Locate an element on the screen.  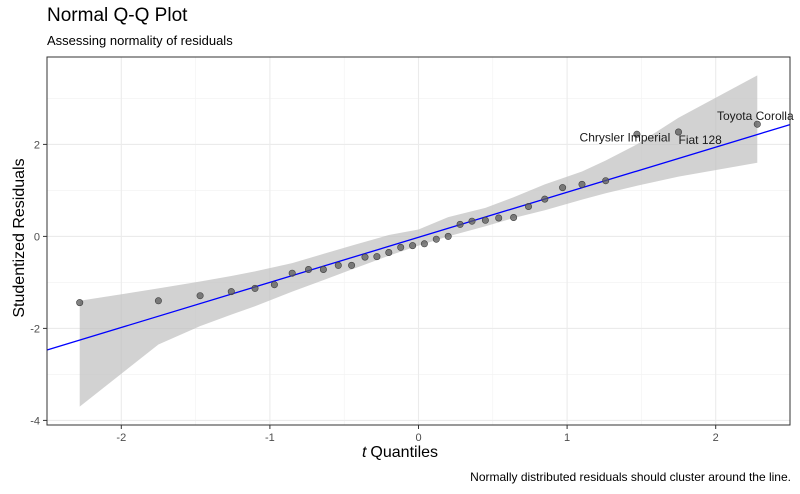
x-tick-label: 0 is located at coordinates (418, 438).